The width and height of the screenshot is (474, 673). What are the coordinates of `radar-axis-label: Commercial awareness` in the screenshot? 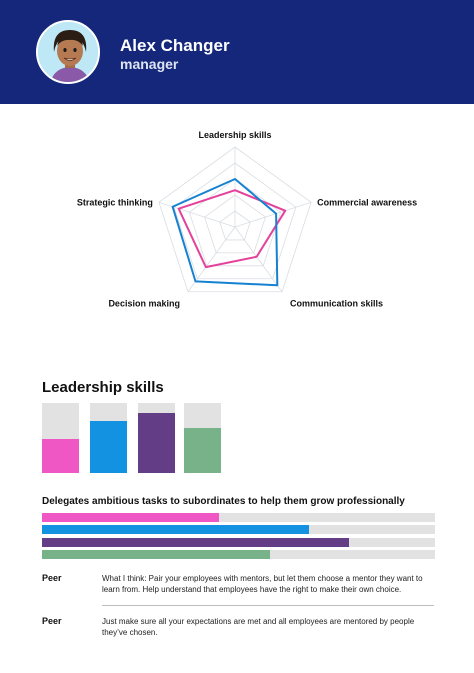 It's located at (367, 202).